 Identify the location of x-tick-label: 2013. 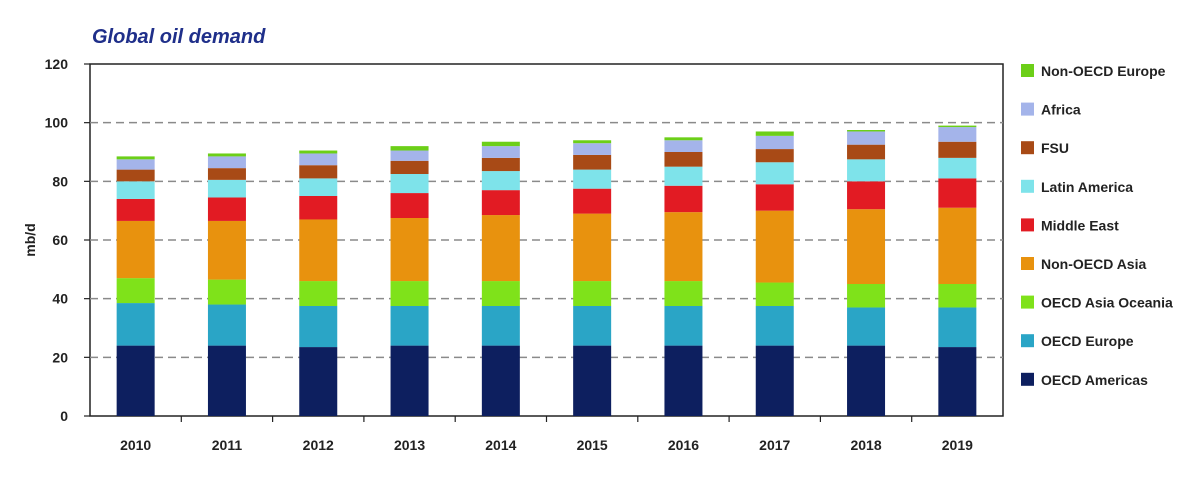
(409, 445).